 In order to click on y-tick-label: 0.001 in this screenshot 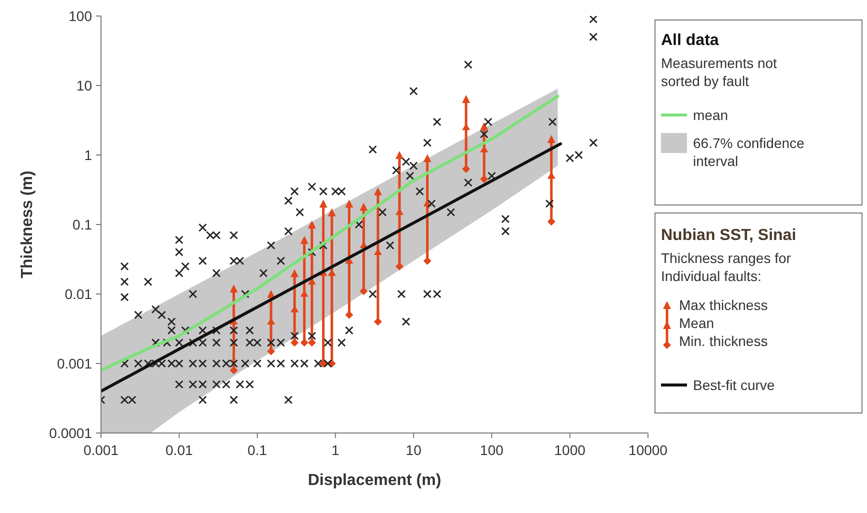, I will do `click(74, 364)`.